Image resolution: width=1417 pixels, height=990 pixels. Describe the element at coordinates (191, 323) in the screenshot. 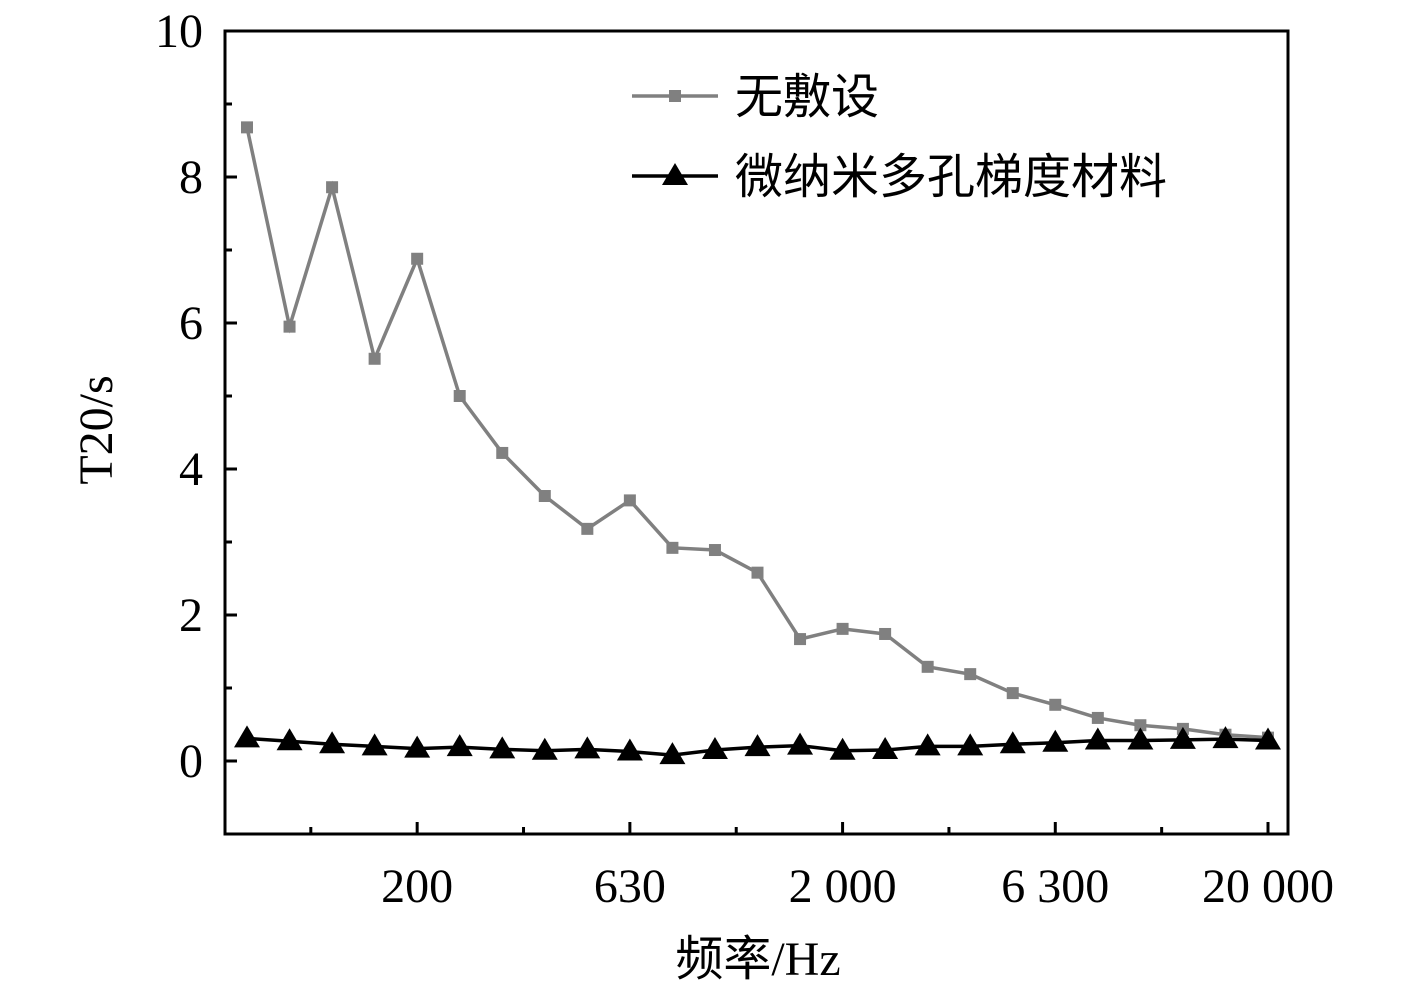

I see `y-tick-label: 6` at that location.